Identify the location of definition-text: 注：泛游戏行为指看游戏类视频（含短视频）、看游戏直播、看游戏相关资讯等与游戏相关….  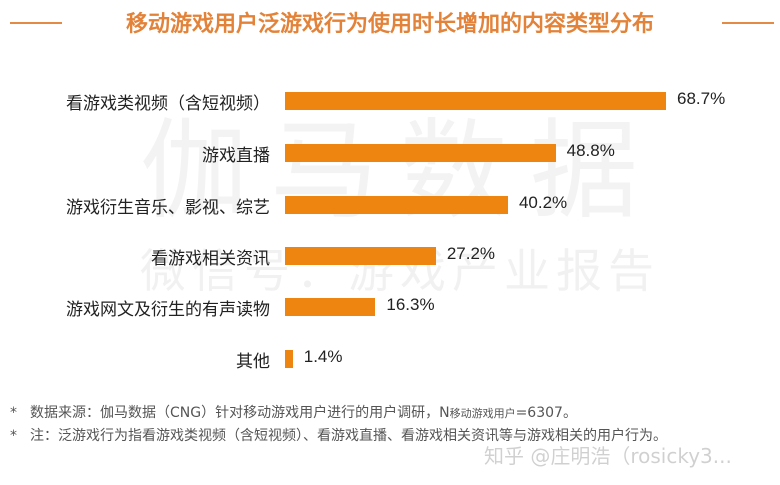
(348, 436).